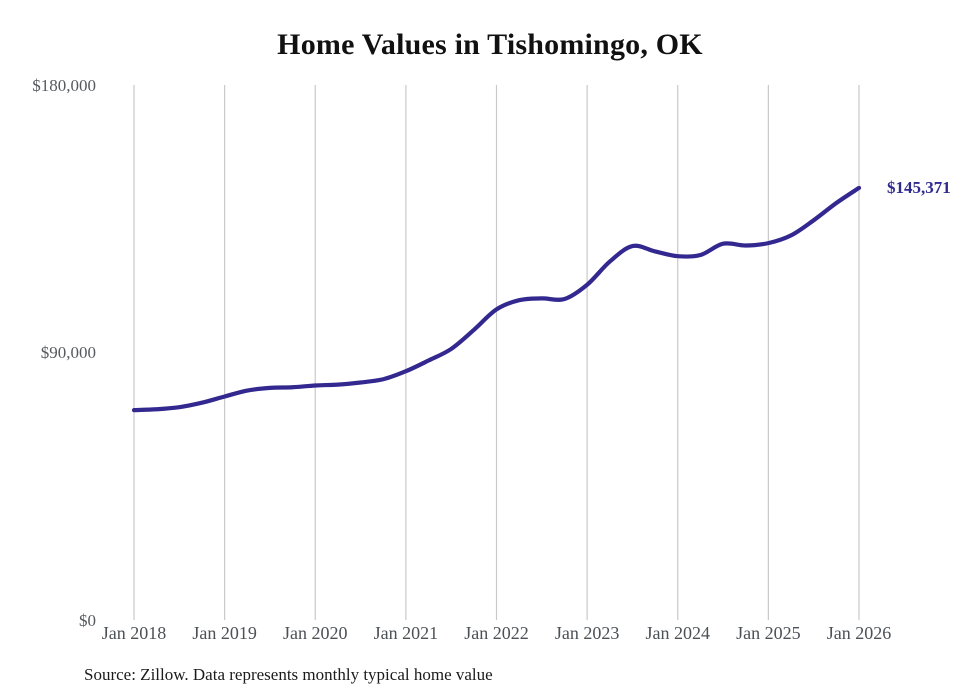  I want to click on y-axis-tick-90000: $90,000, so click(68, 352).